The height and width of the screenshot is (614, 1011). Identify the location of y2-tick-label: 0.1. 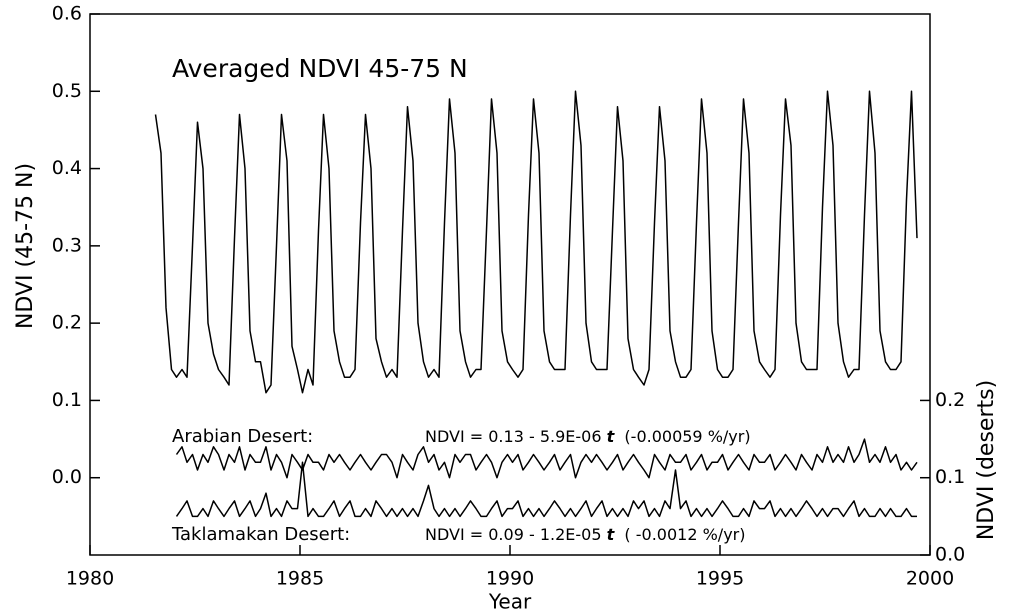
(950, 477).